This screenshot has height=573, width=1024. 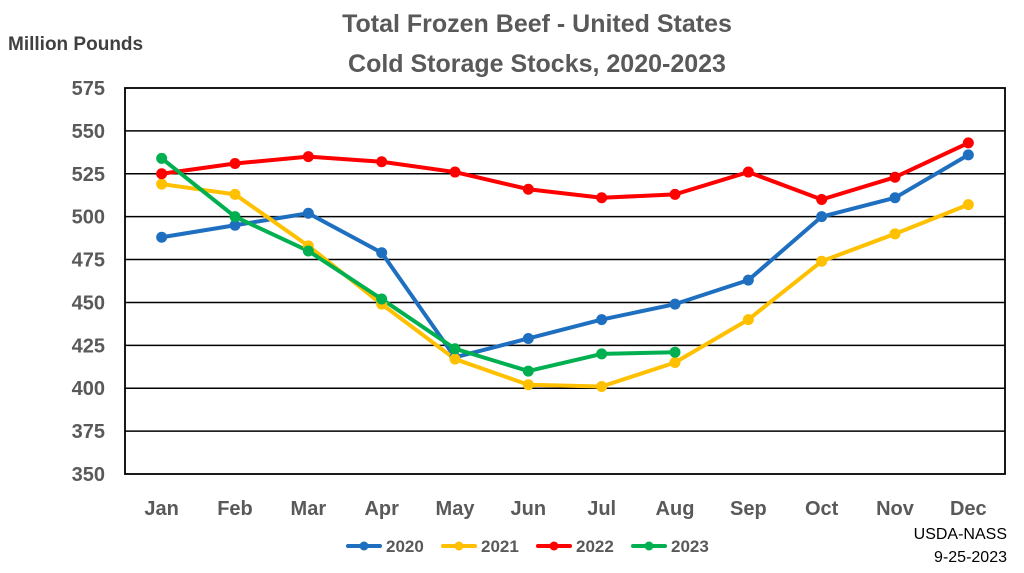 I want to click on y-tick-label: 425, so click(x=88, y=346).